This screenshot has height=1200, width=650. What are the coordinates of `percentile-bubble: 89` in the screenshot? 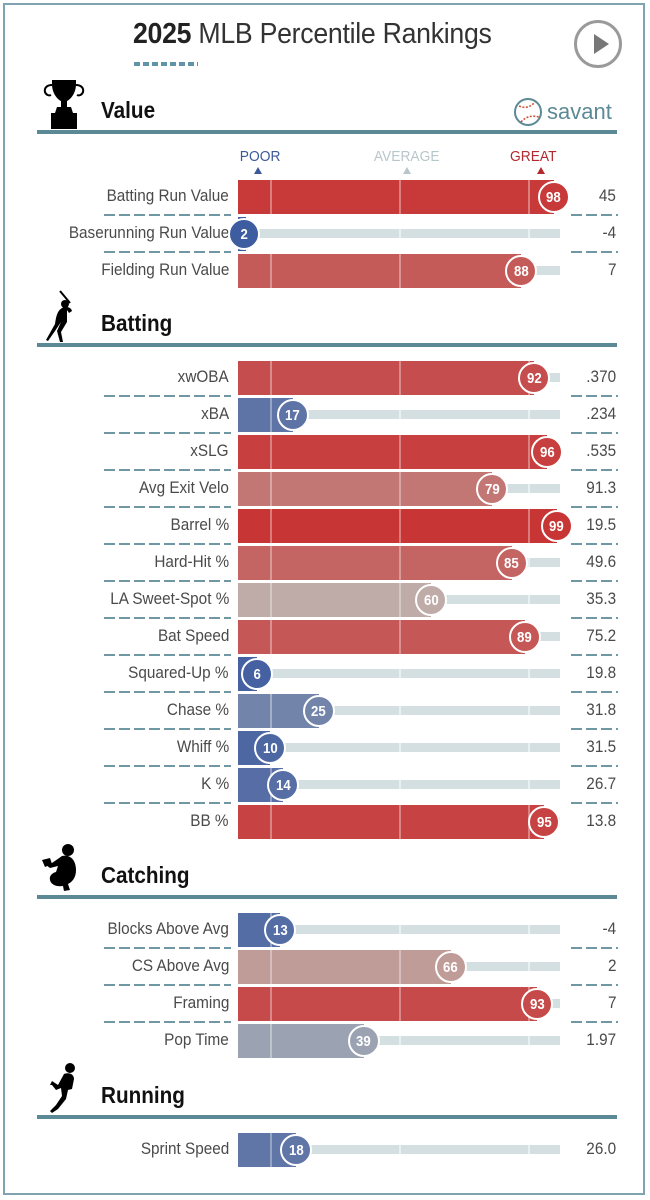 It's located at (524, 637).